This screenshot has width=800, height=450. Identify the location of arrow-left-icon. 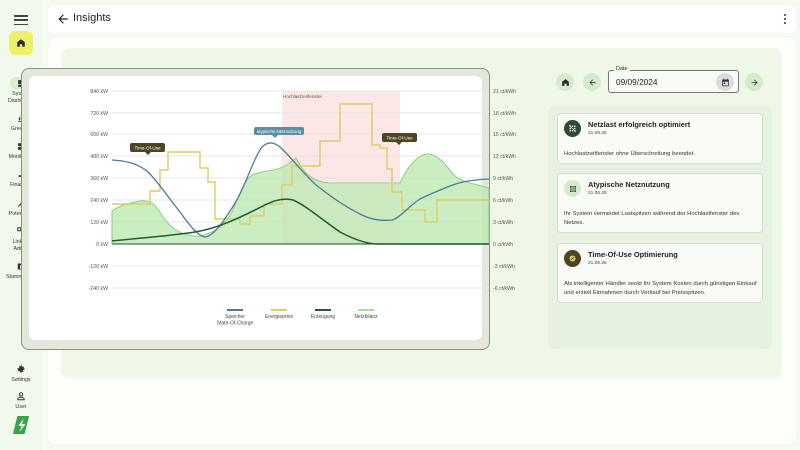
(592, 82).